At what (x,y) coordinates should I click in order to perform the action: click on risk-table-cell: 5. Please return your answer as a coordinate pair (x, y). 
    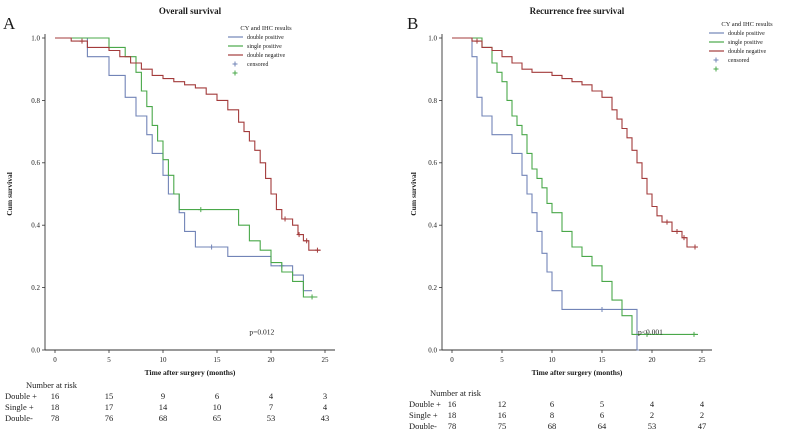
    Looking at the image, I should click on (602, 404).